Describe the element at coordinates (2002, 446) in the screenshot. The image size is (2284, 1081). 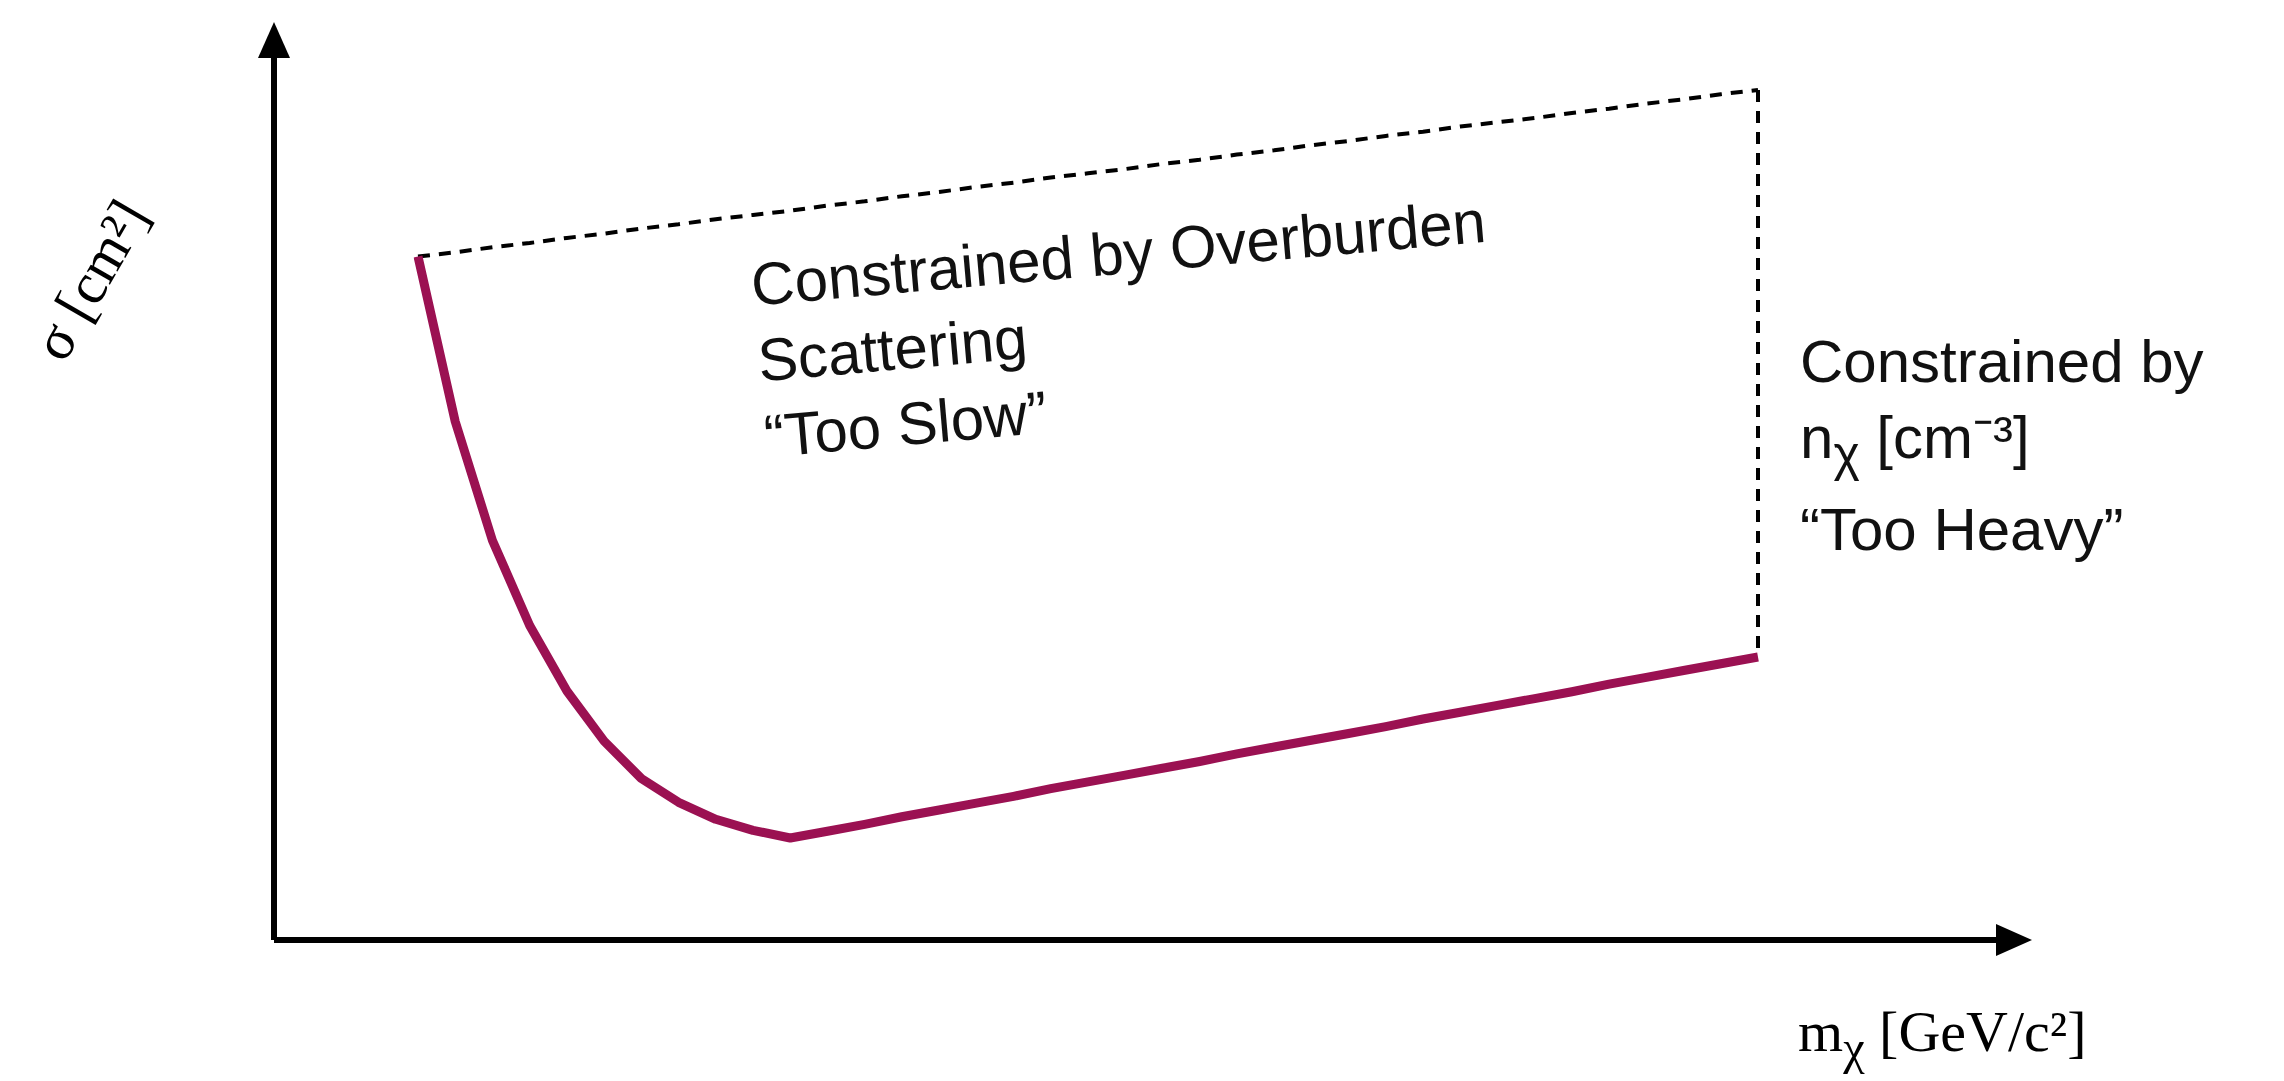
I see `text: Constrained by n$_{χ}$ [cm⁻³] “Too Heavy”` at that location.